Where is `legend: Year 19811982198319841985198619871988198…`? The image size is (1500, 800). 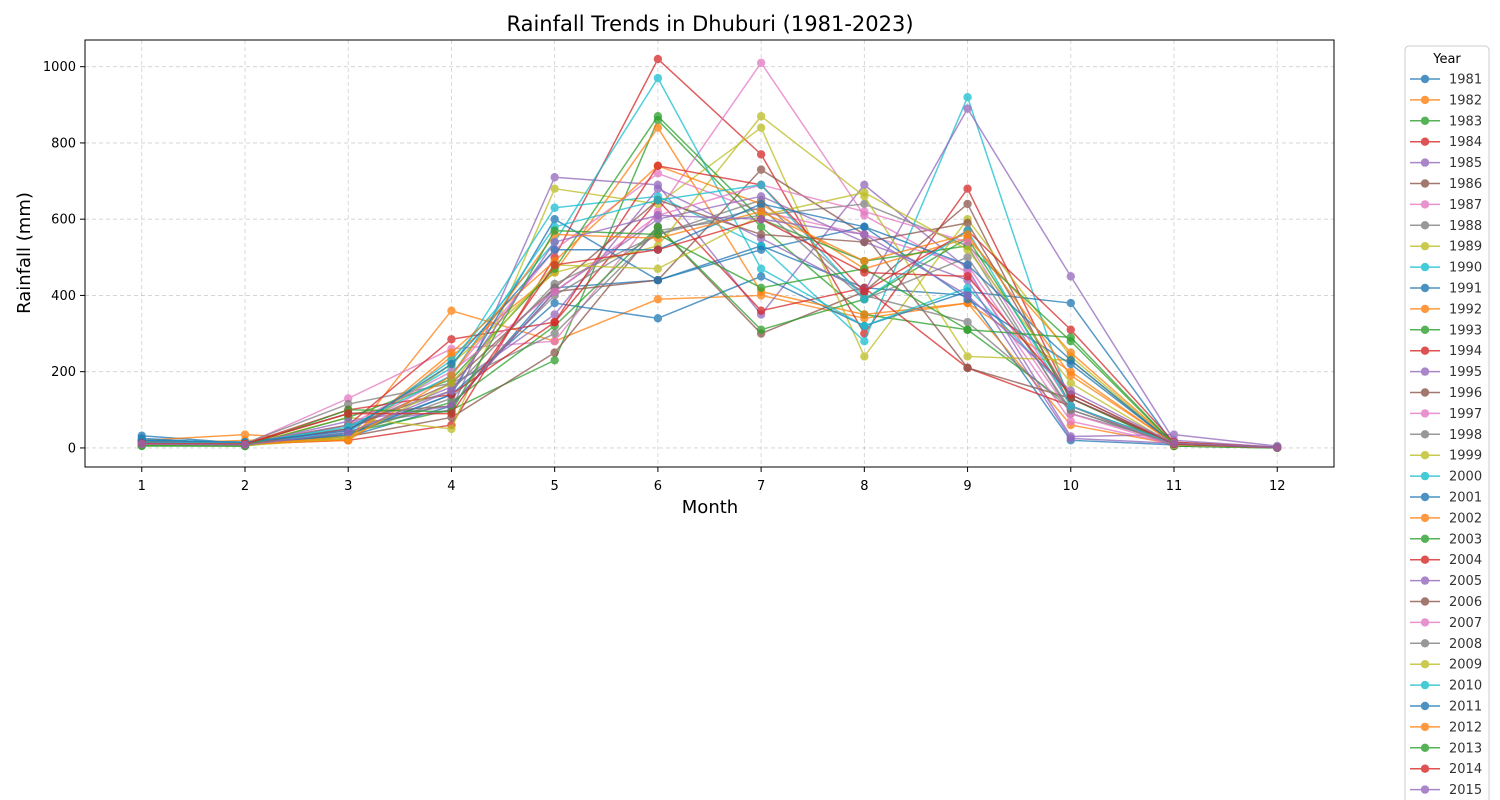 legend: Year 19811982198319841985198619871988198… is located at coordinates (1447, 422).